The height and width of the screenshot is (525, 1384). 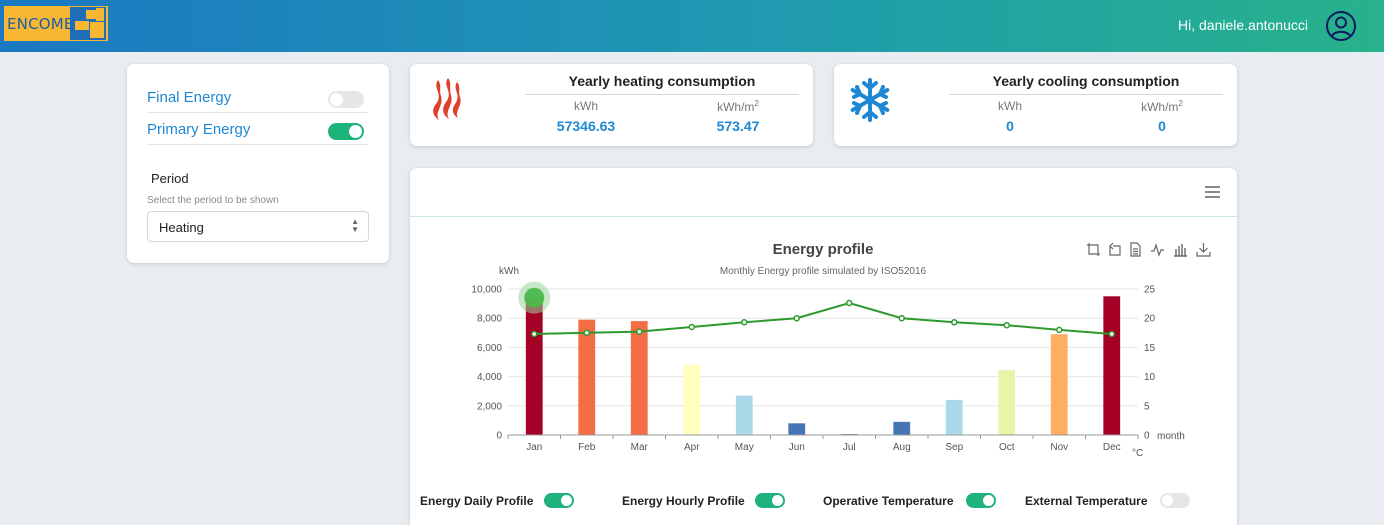 What do you see at coordinates (823, 249) in the screenshot?
I see `chart-title: Energy profile` at bounding box center [823, 249].